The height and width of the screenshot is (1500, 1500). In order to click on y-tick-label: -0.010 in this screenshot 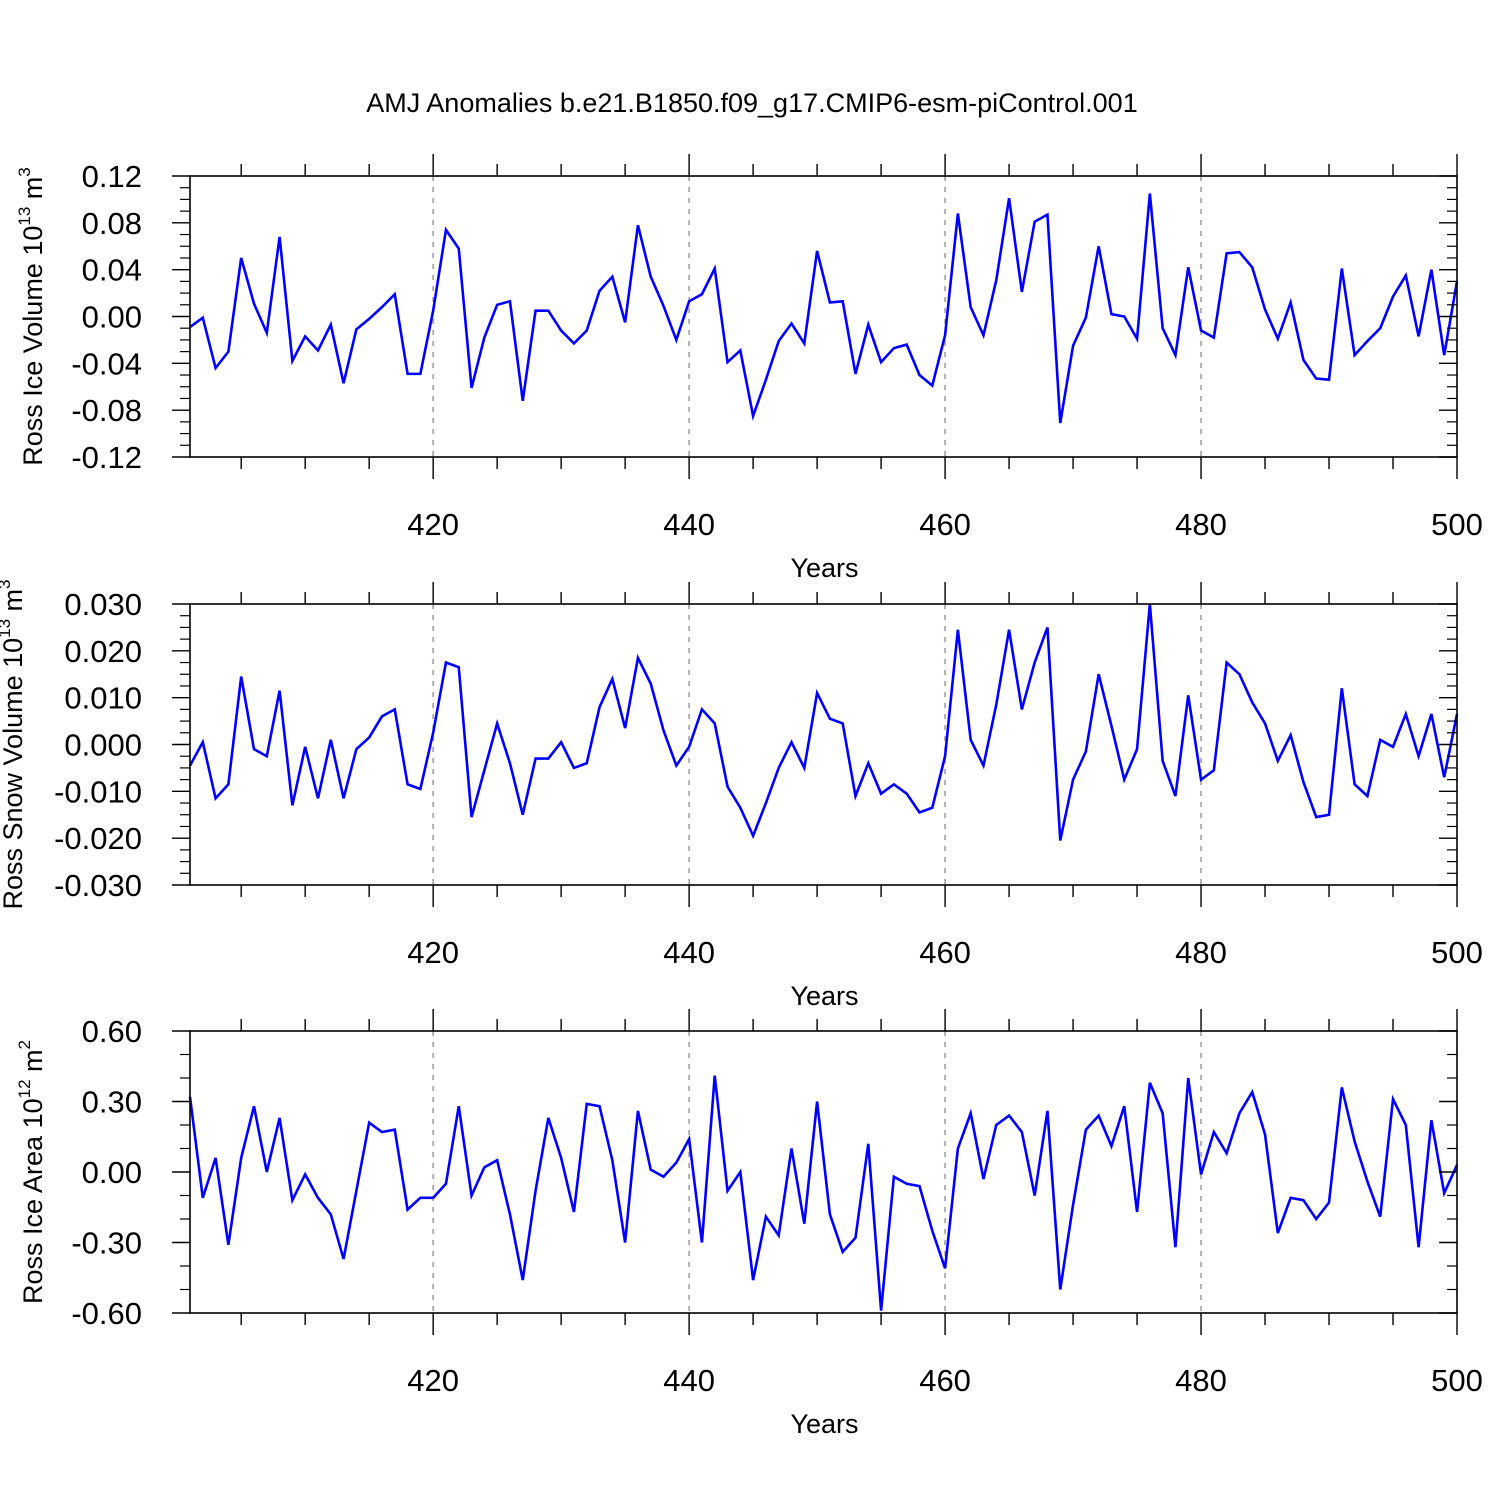, I will do `click(98, 791)`.